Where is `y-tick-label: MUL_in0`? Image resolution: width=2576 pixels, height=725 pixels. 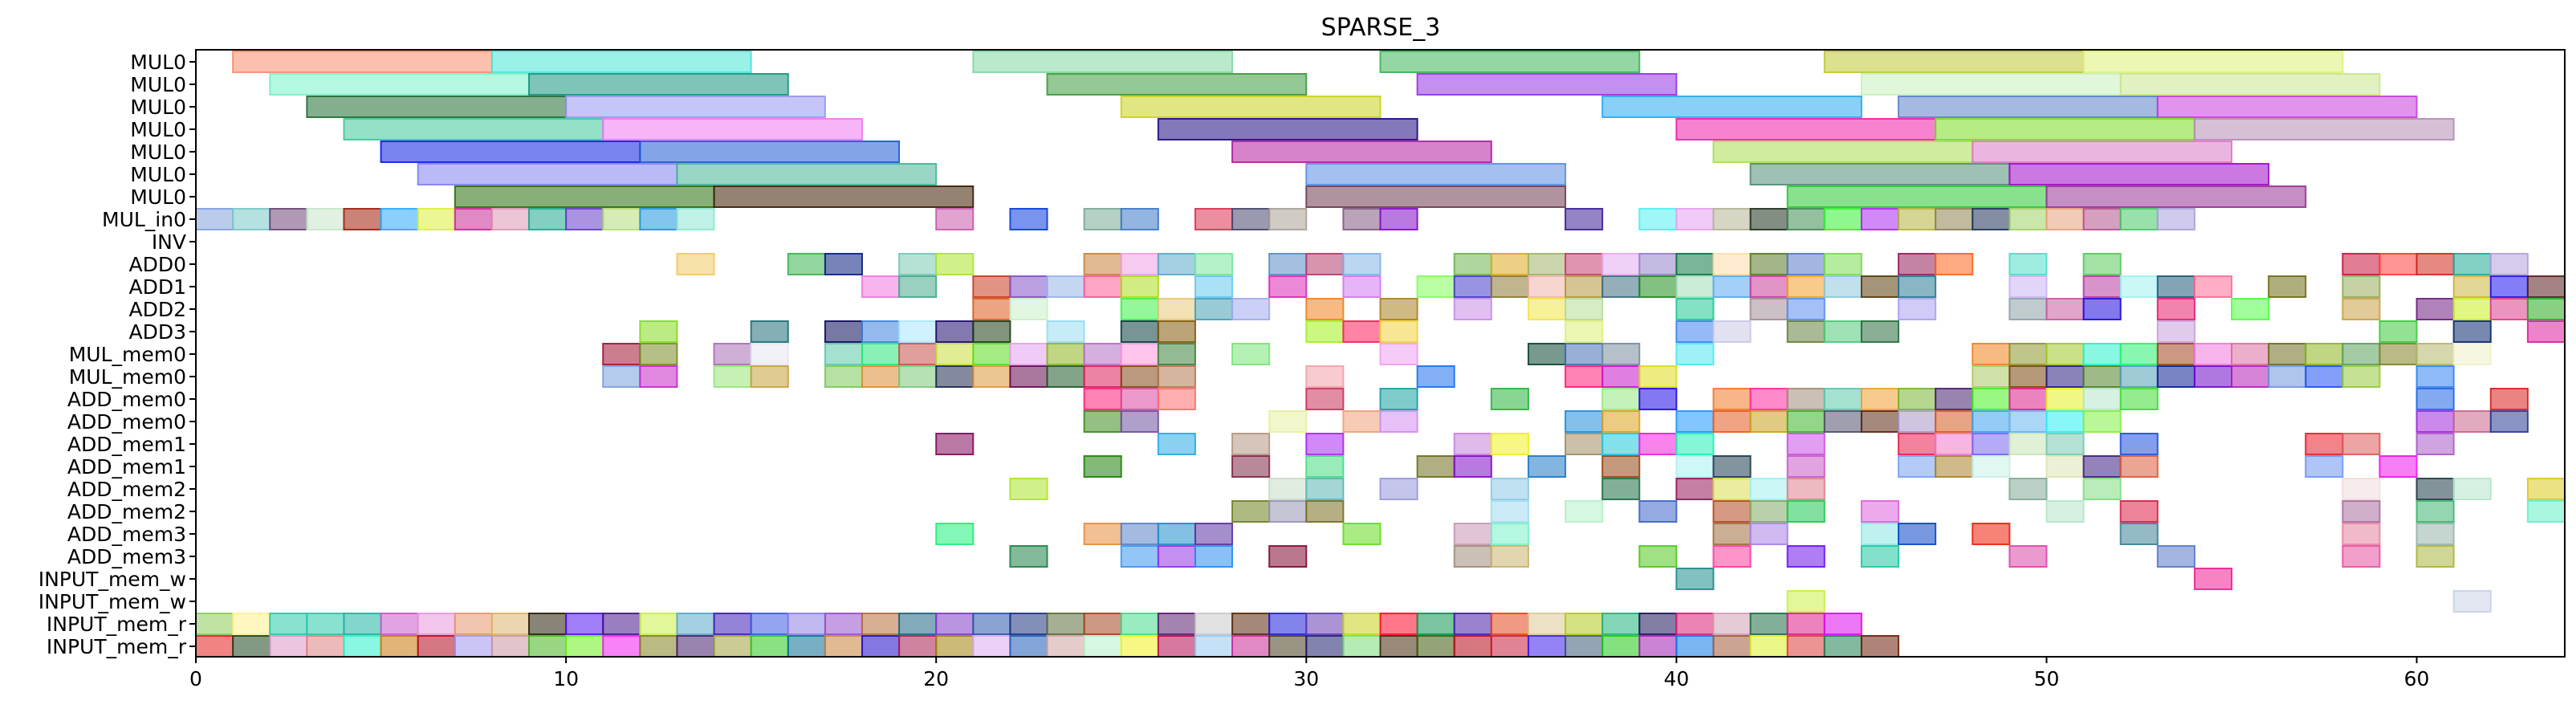
y-tick-label: MUL_in0 is located at coordinates (144, 219).